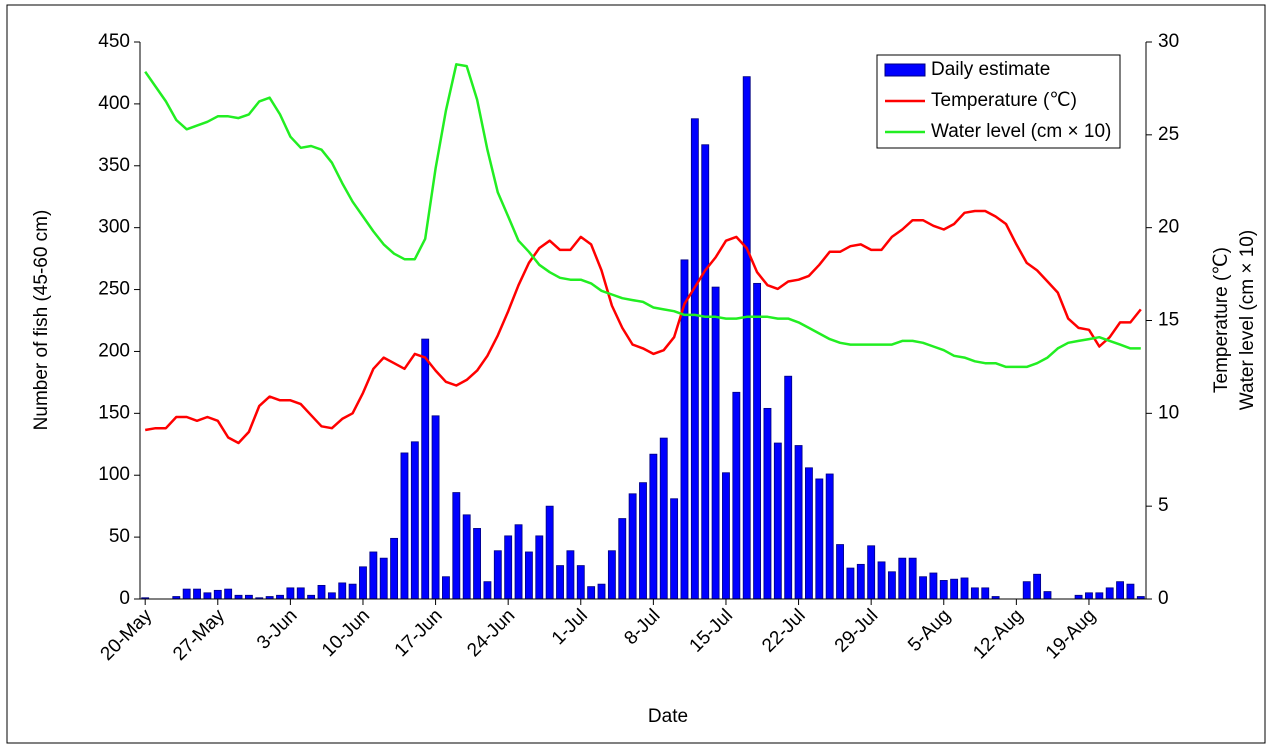  Describe the element at coordinates (114, 289) in the screenshot. I see `y-tick-label: 250` at that location.